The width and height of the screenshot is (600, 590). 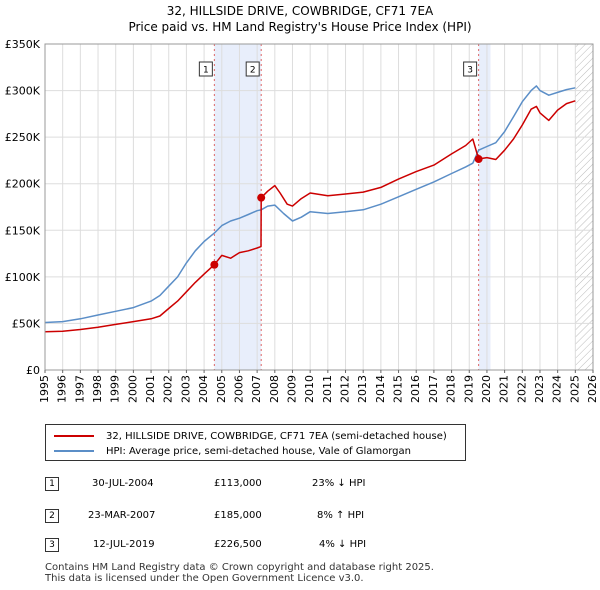 What do you see at coordinates (33, 370) in the screenshot?
I see `y-tick-label: £0` at bounding box center [33, 370].